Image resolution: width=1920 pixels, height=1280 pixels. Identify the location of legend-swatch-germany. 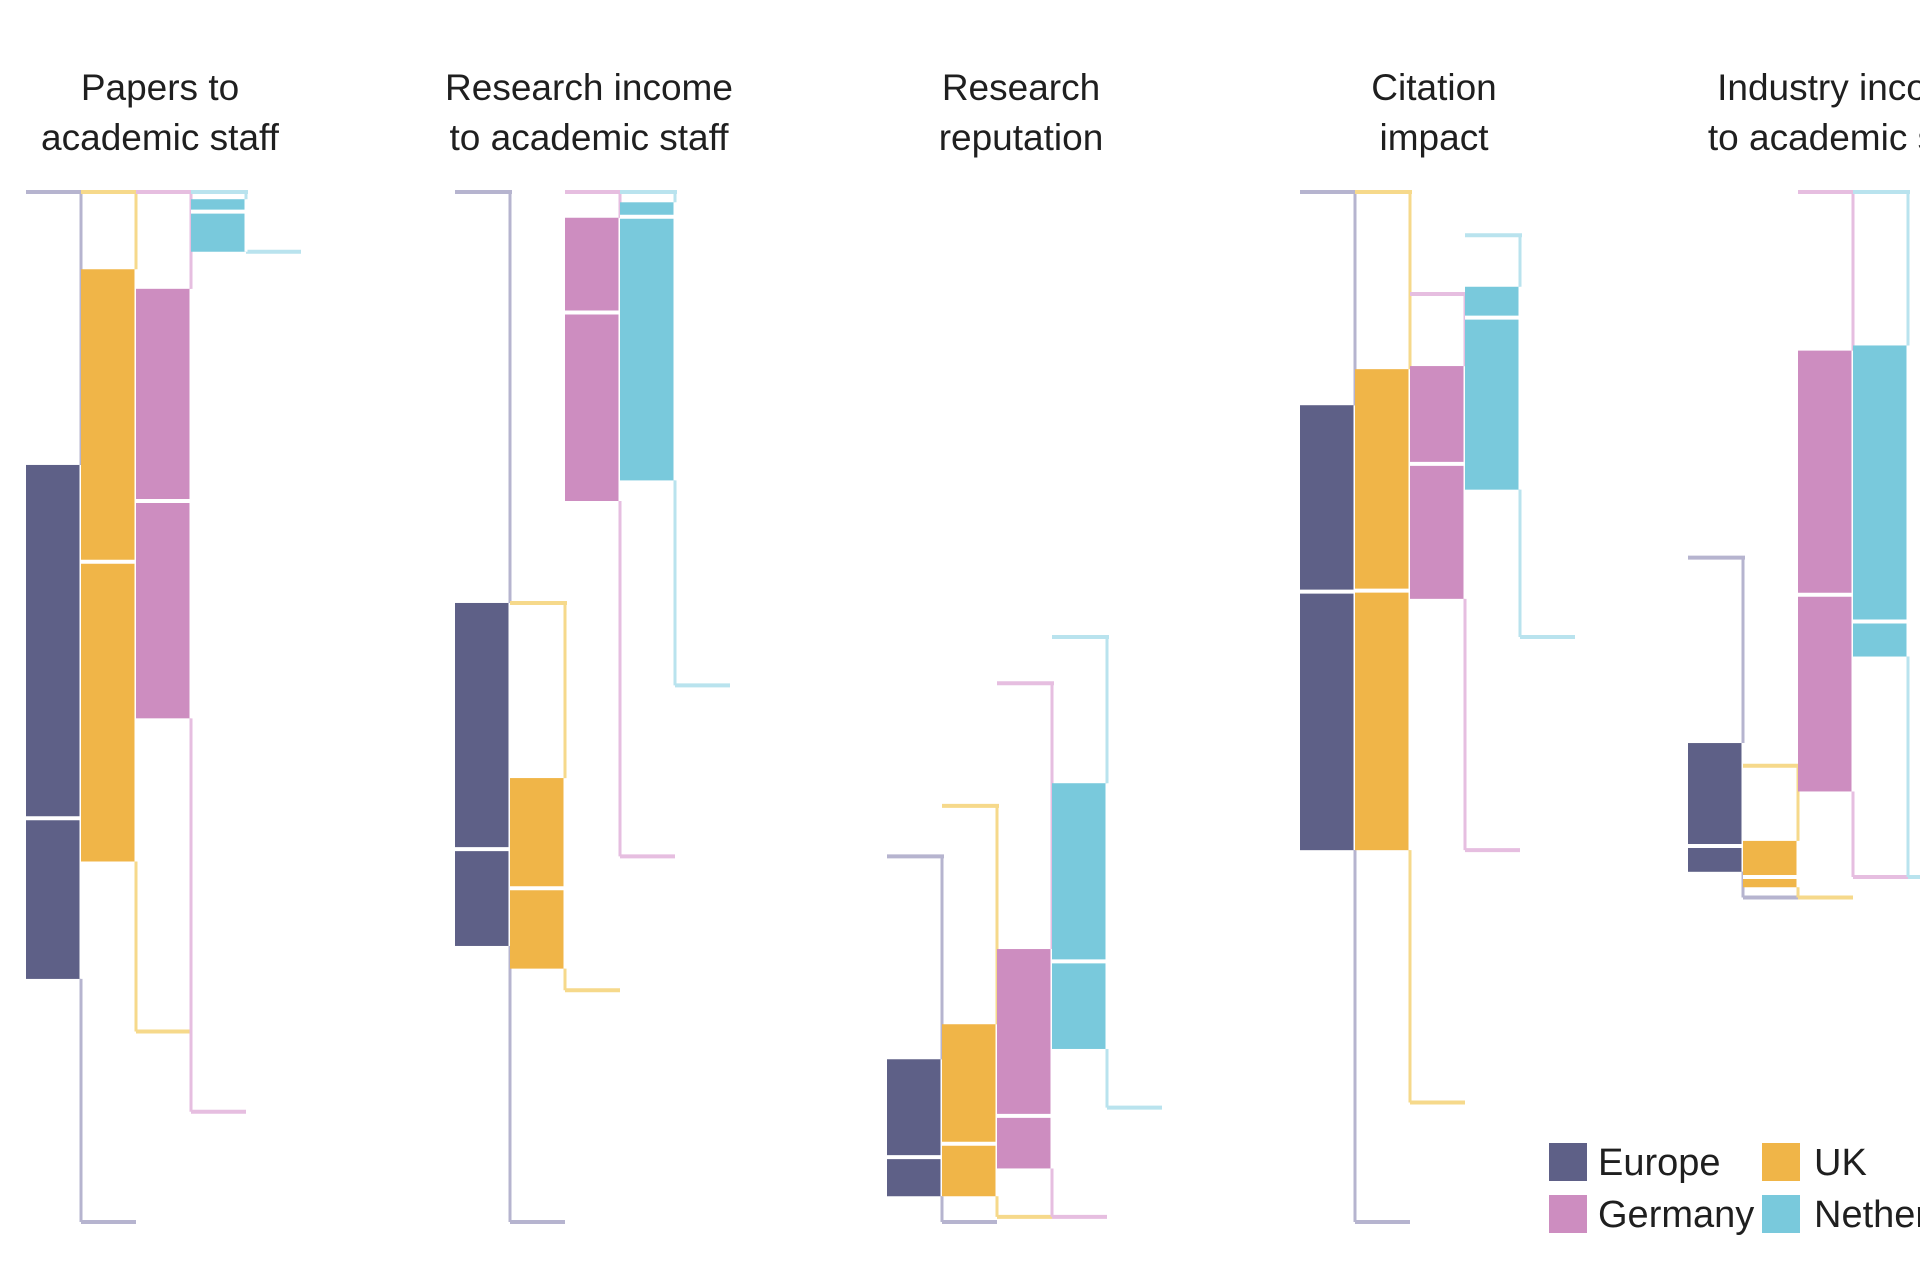
(1568, 1214).